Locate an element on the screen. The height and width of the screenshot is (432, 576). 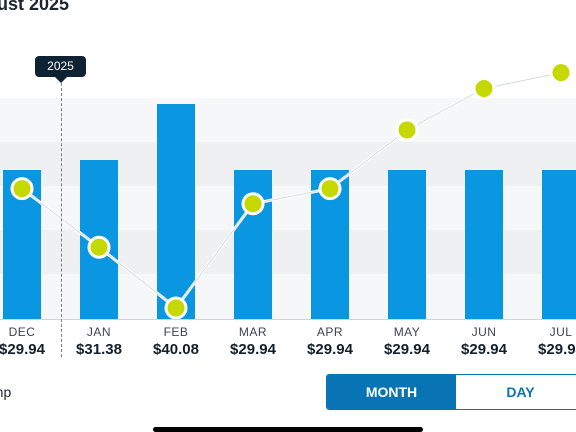
period-toggle: MONTH DAY is located at coordinates (451, 392).